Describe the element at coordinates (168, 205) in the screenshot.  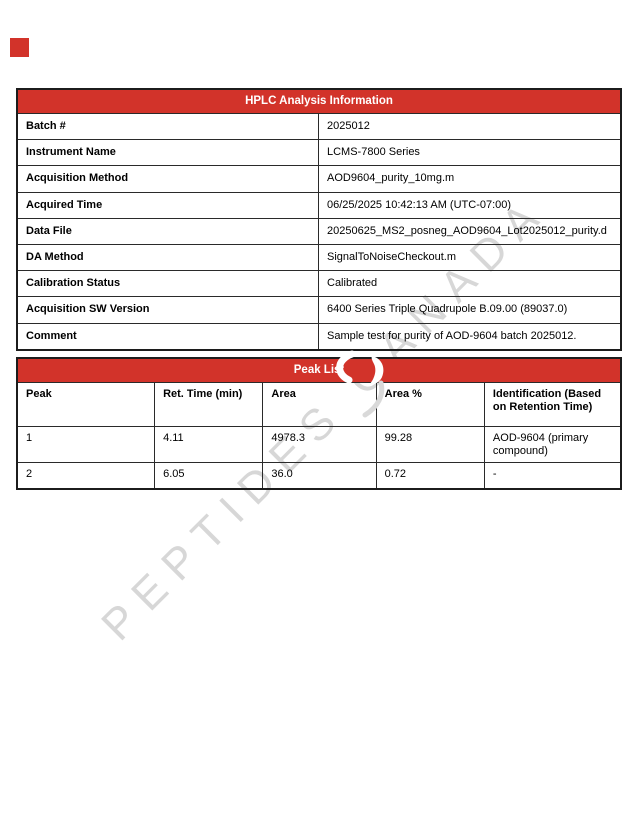
I see `info-row-label: Acquired Time` at that location.